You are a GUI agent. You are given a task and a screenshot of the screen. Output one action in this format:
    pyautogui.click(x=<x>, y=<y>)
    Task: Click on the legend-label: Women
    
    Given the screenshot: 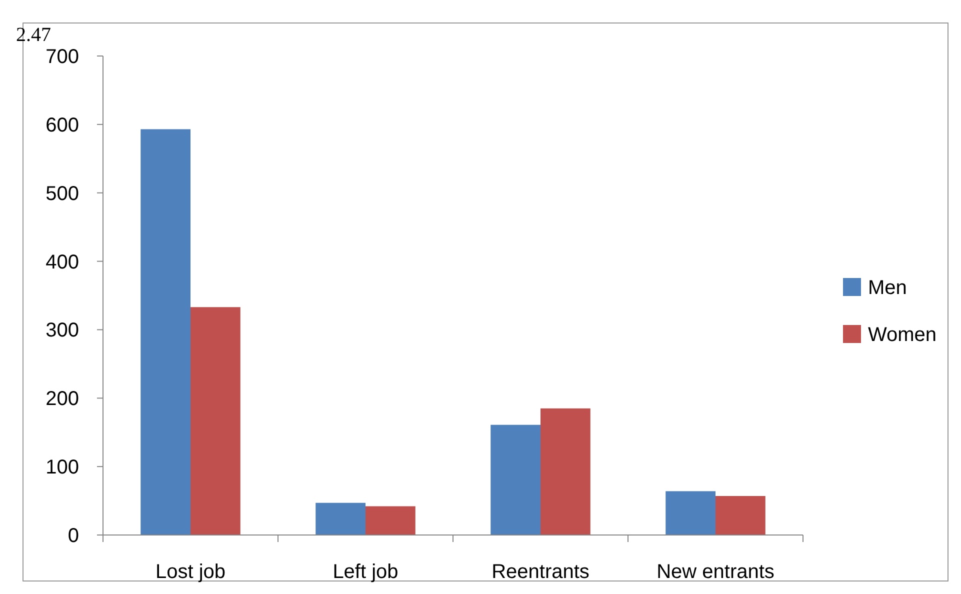 What is the action you would take?
    pyautogui.click(x=902, y=335)
    